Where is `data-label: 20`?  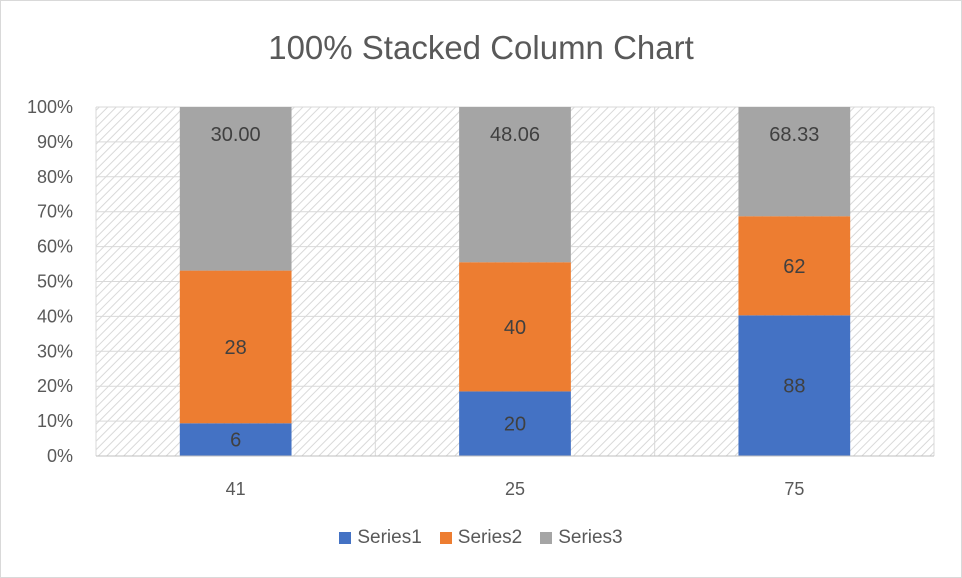 data-label: 20 is located at coordinates (515, 425).